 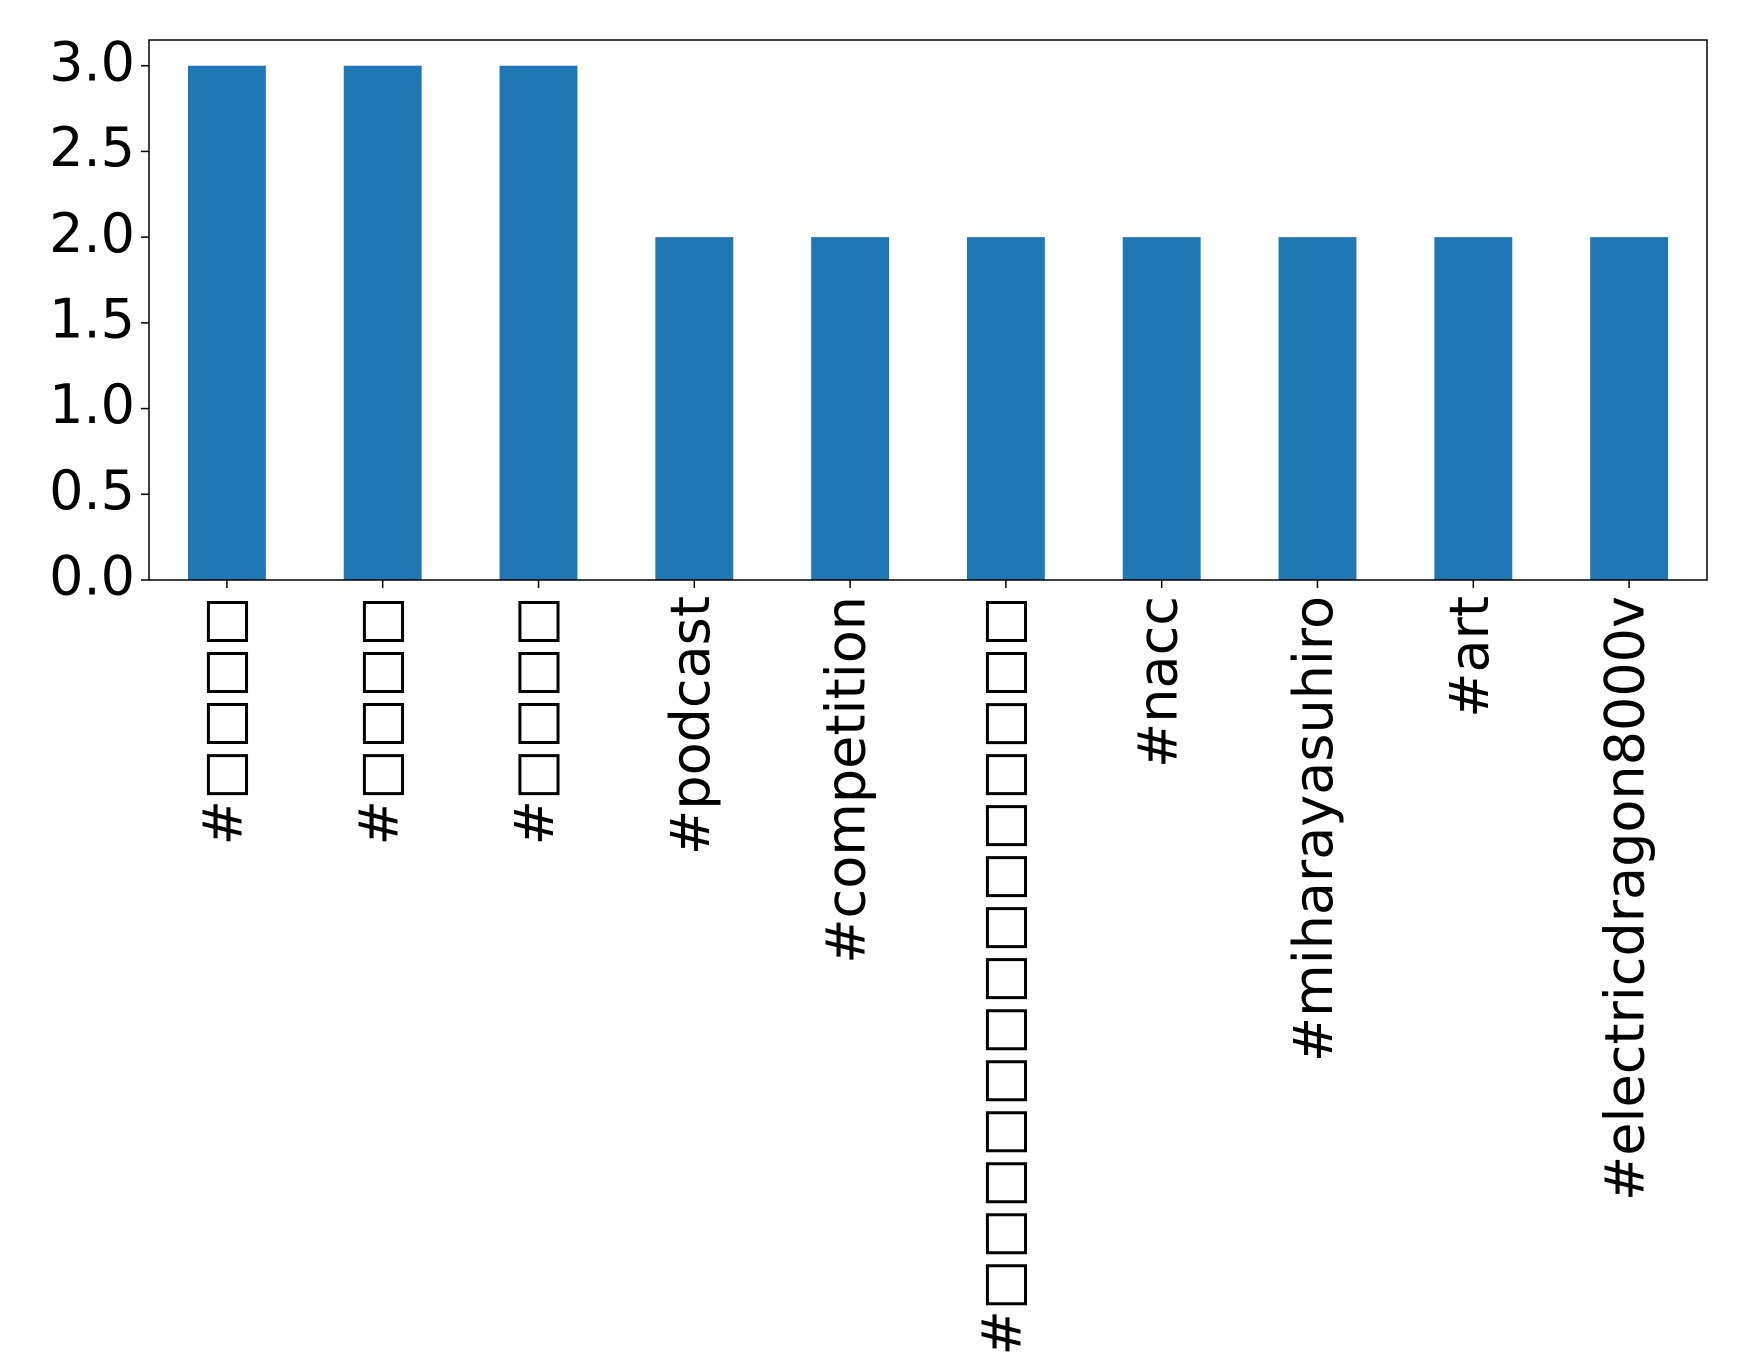 I want to click on y-tick-label: 1.0, so click(x=92, y=404).